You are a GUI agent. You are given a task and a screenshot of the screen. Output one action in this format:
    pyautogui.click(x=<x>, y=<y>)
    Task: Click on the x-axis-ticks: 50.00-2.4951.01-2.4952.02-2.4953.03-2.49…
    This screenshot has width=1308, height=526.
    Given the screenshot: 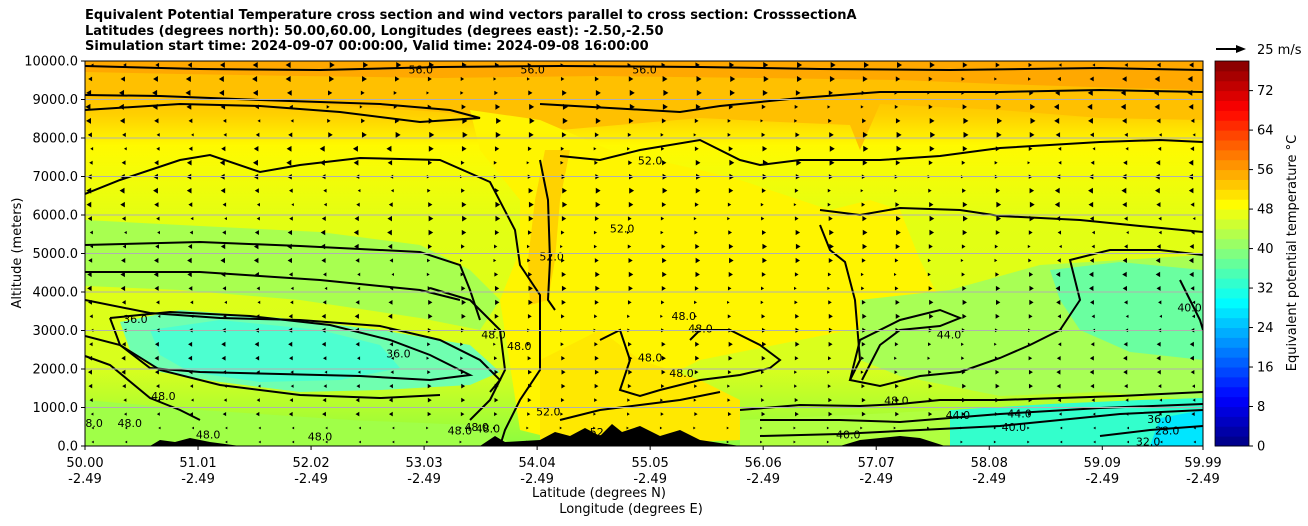 What is the action you would take?
    pyautogui.click(x=644, y=466)
    